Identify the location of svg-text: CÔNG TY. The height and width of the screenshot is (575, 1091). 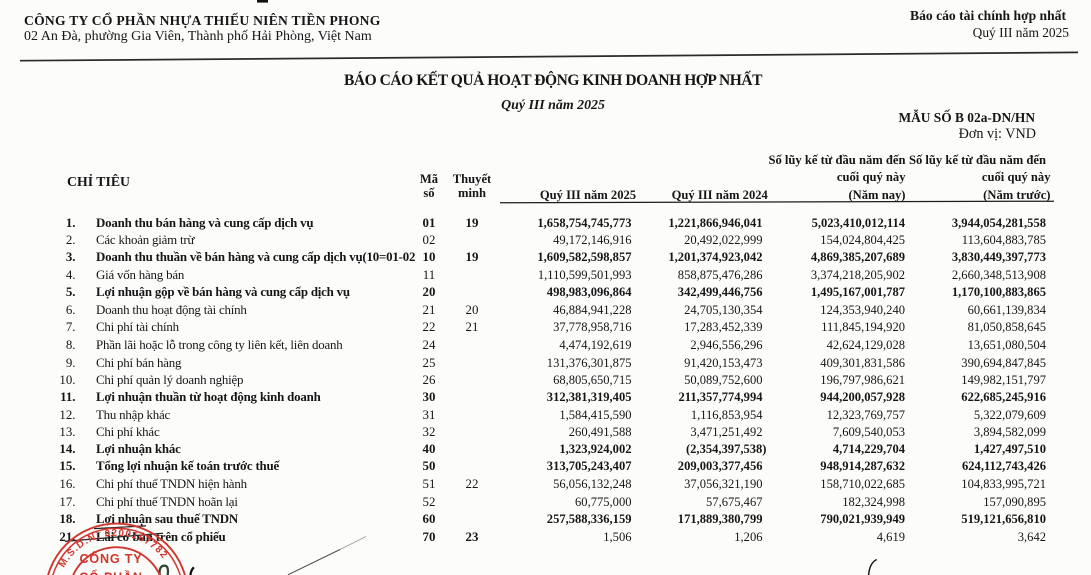
(111, 558).